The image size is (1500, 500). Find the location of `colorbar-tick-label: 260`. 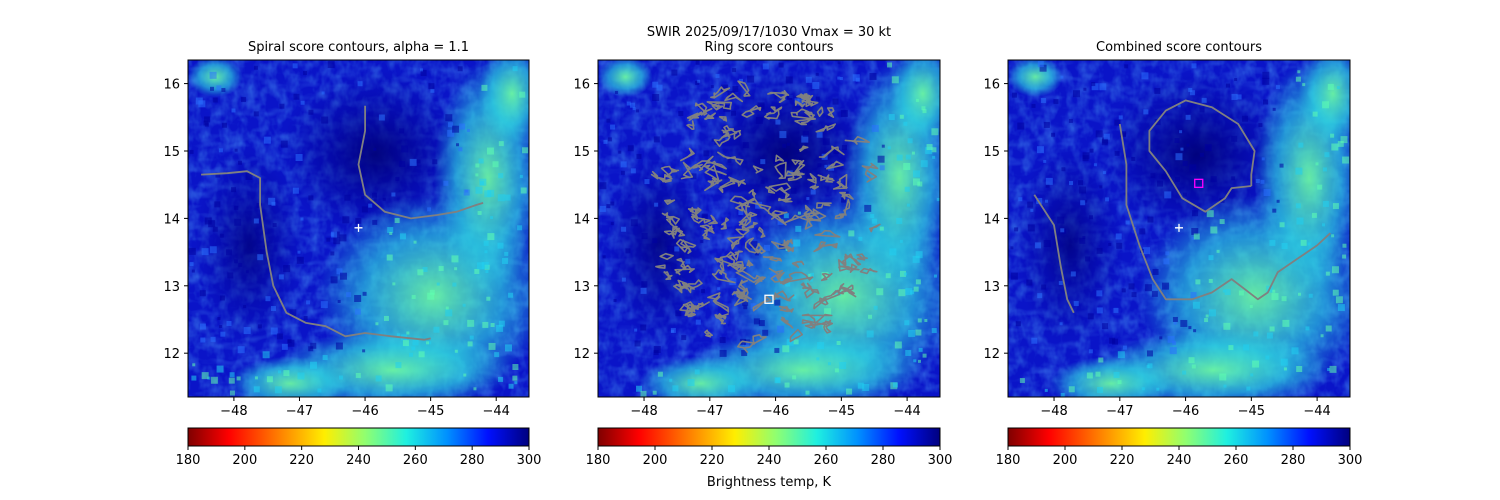

colorbar-tick-label: 260 is located at coordinates (415, 460).